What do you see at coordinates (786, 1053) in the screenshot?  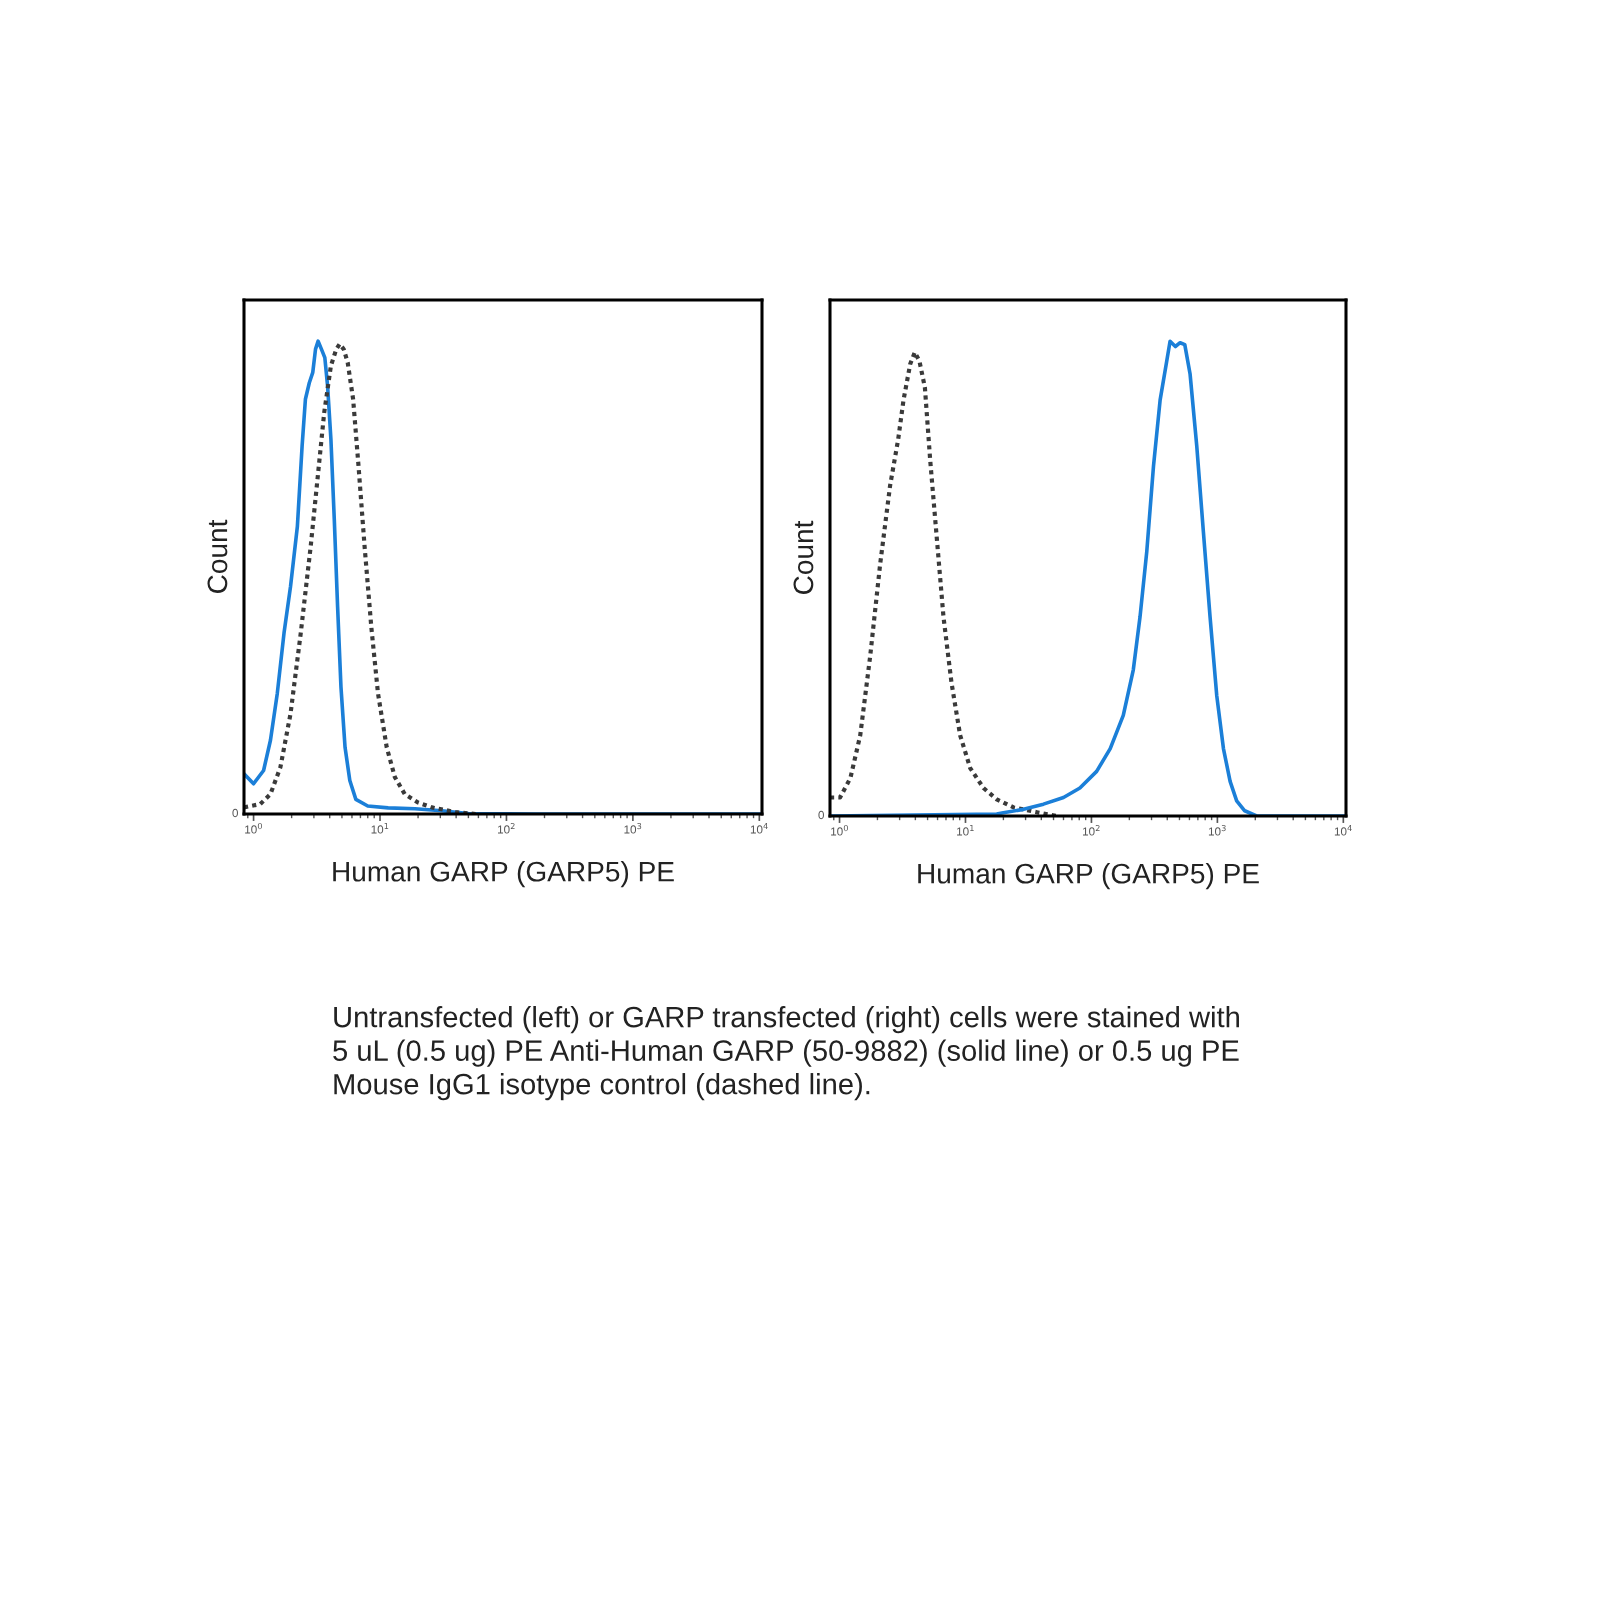 I see `text: Untransfected (left) or GARP transfected (right) cells were stained with 5 uL (0.5 ug) PE Anti-Human GARP (50-9882) (solid line) or 0.5 ug PE Mouse IgG1 isotype control (dashed line).` at bounding box center [786, 1053].